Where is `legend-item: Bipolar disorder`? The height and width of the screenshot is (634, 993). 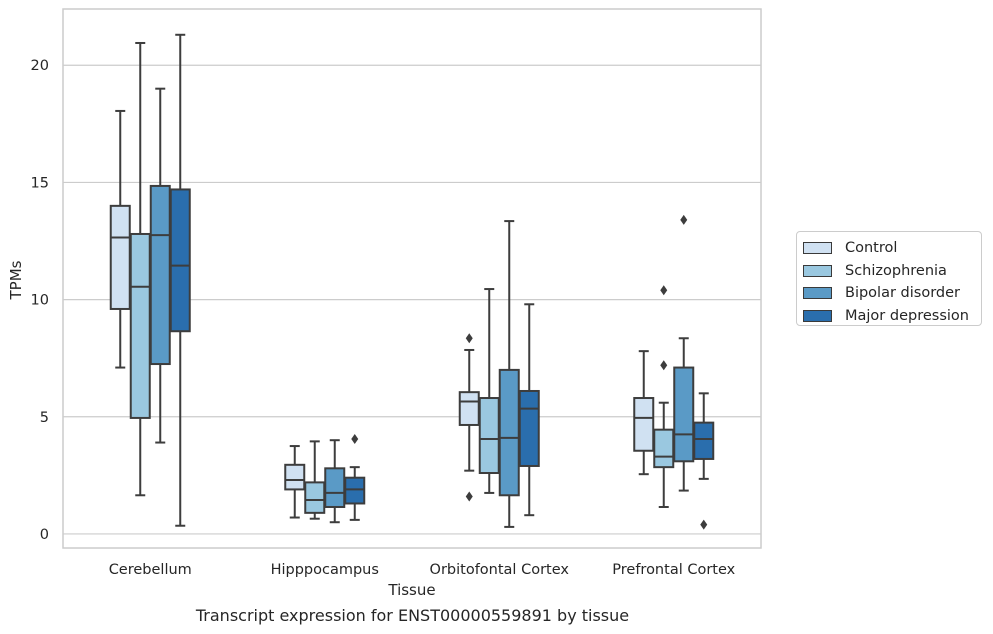
legend-item: Bipolar disorder is located at coordinates (889, 293).